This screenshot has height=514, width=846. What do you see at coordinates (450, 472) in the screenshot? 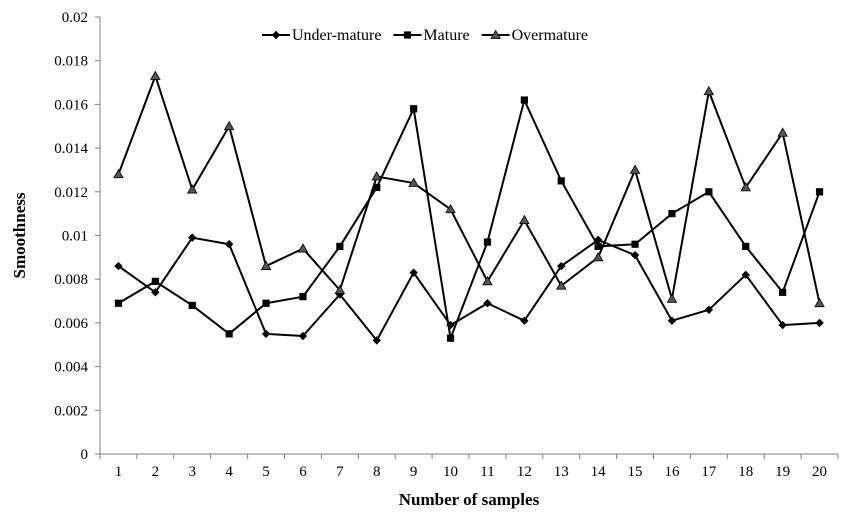
I see `x-tick-label: 10` at bounding box center [450, 472].